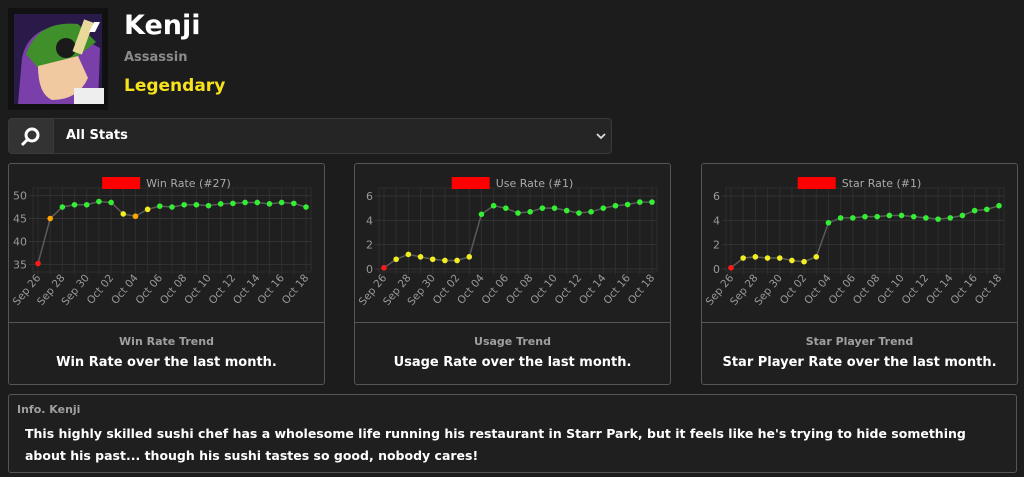 The width and height of the screenshot is (1024, 477). Describe the element at coordinates (31, 136) in the screenshot. I see `search-icon` at that location.